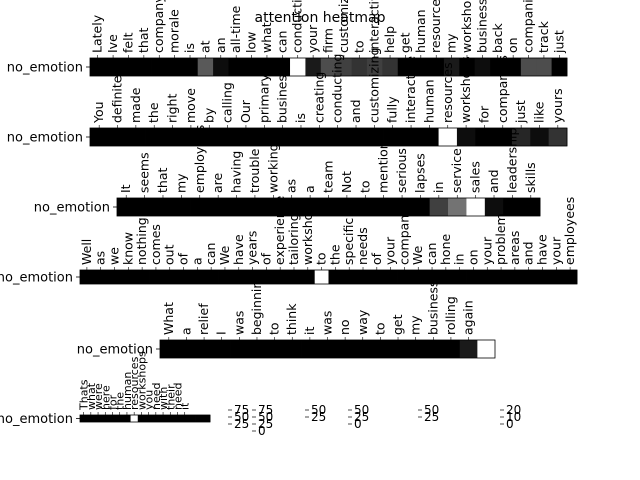 Image resolution: width=640 pixels, height=480 pixels. I want to click on token-label: a, so click(309, 189).